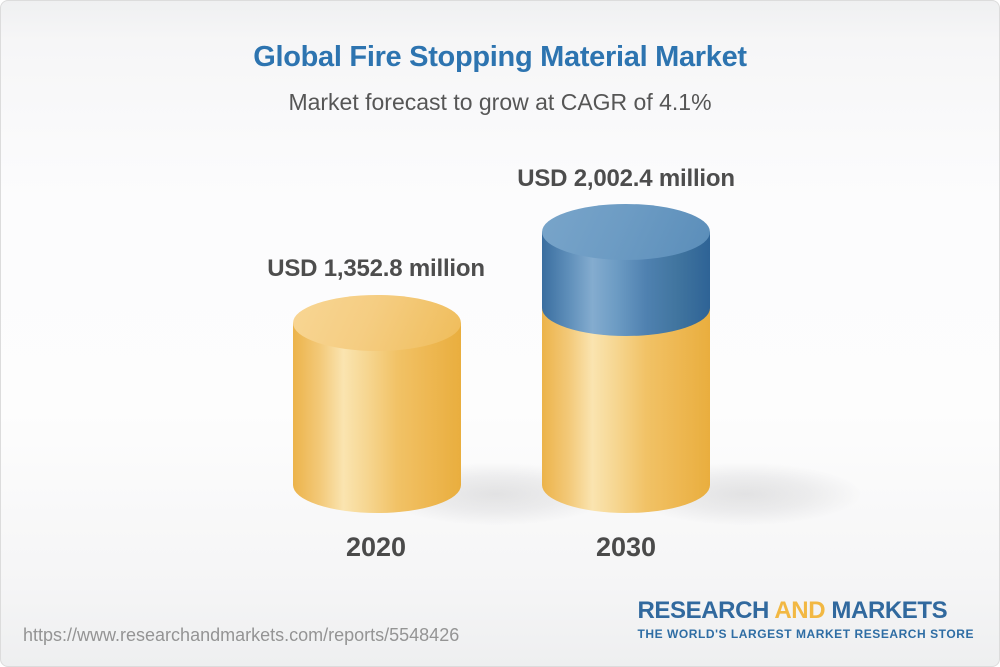 This screenshot has width=1000, height=667. Describe the element at coordinates (626, 547) in the screenshot. I see `category-label-2030: 2030` at that location.